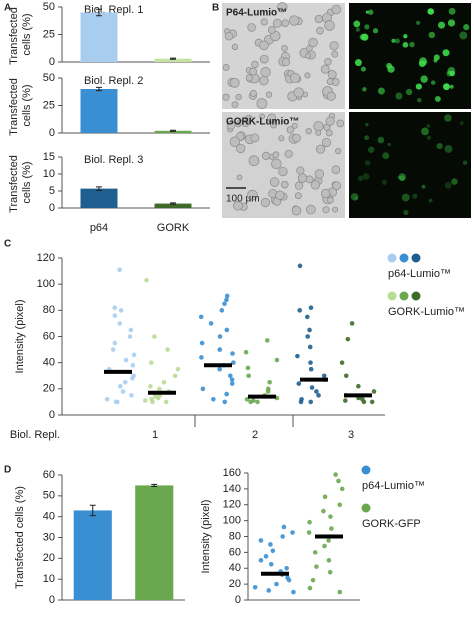 The image size is (474, 631). Describe the element at coordinates (256, 13) in the screenshot. I see `image-label: P64-Lumio™` at that location.